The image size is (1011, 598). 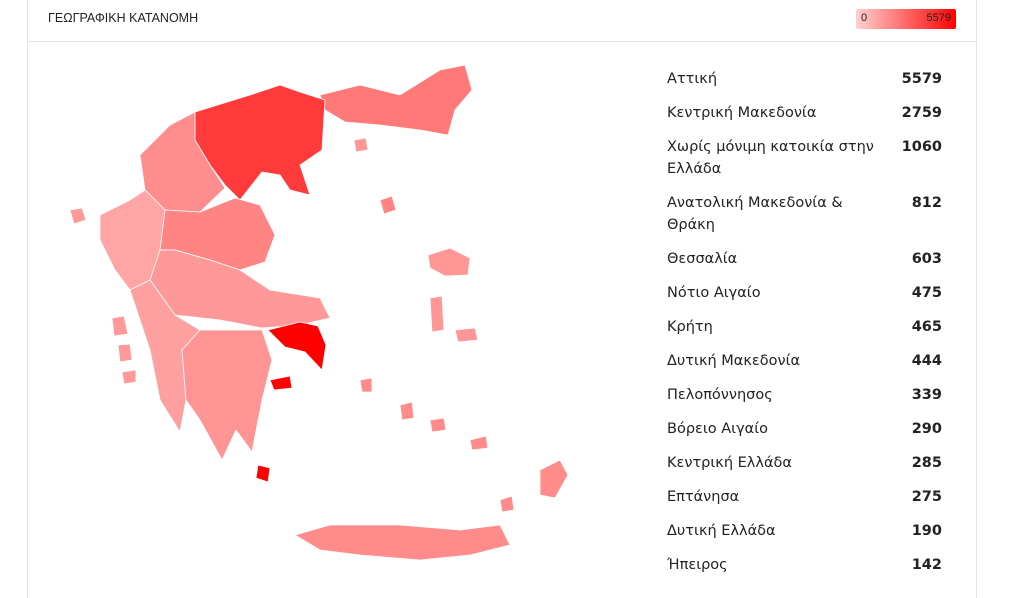 I want to click on region-row: Πελοπόννησος 339, so click(x=804, y=395).